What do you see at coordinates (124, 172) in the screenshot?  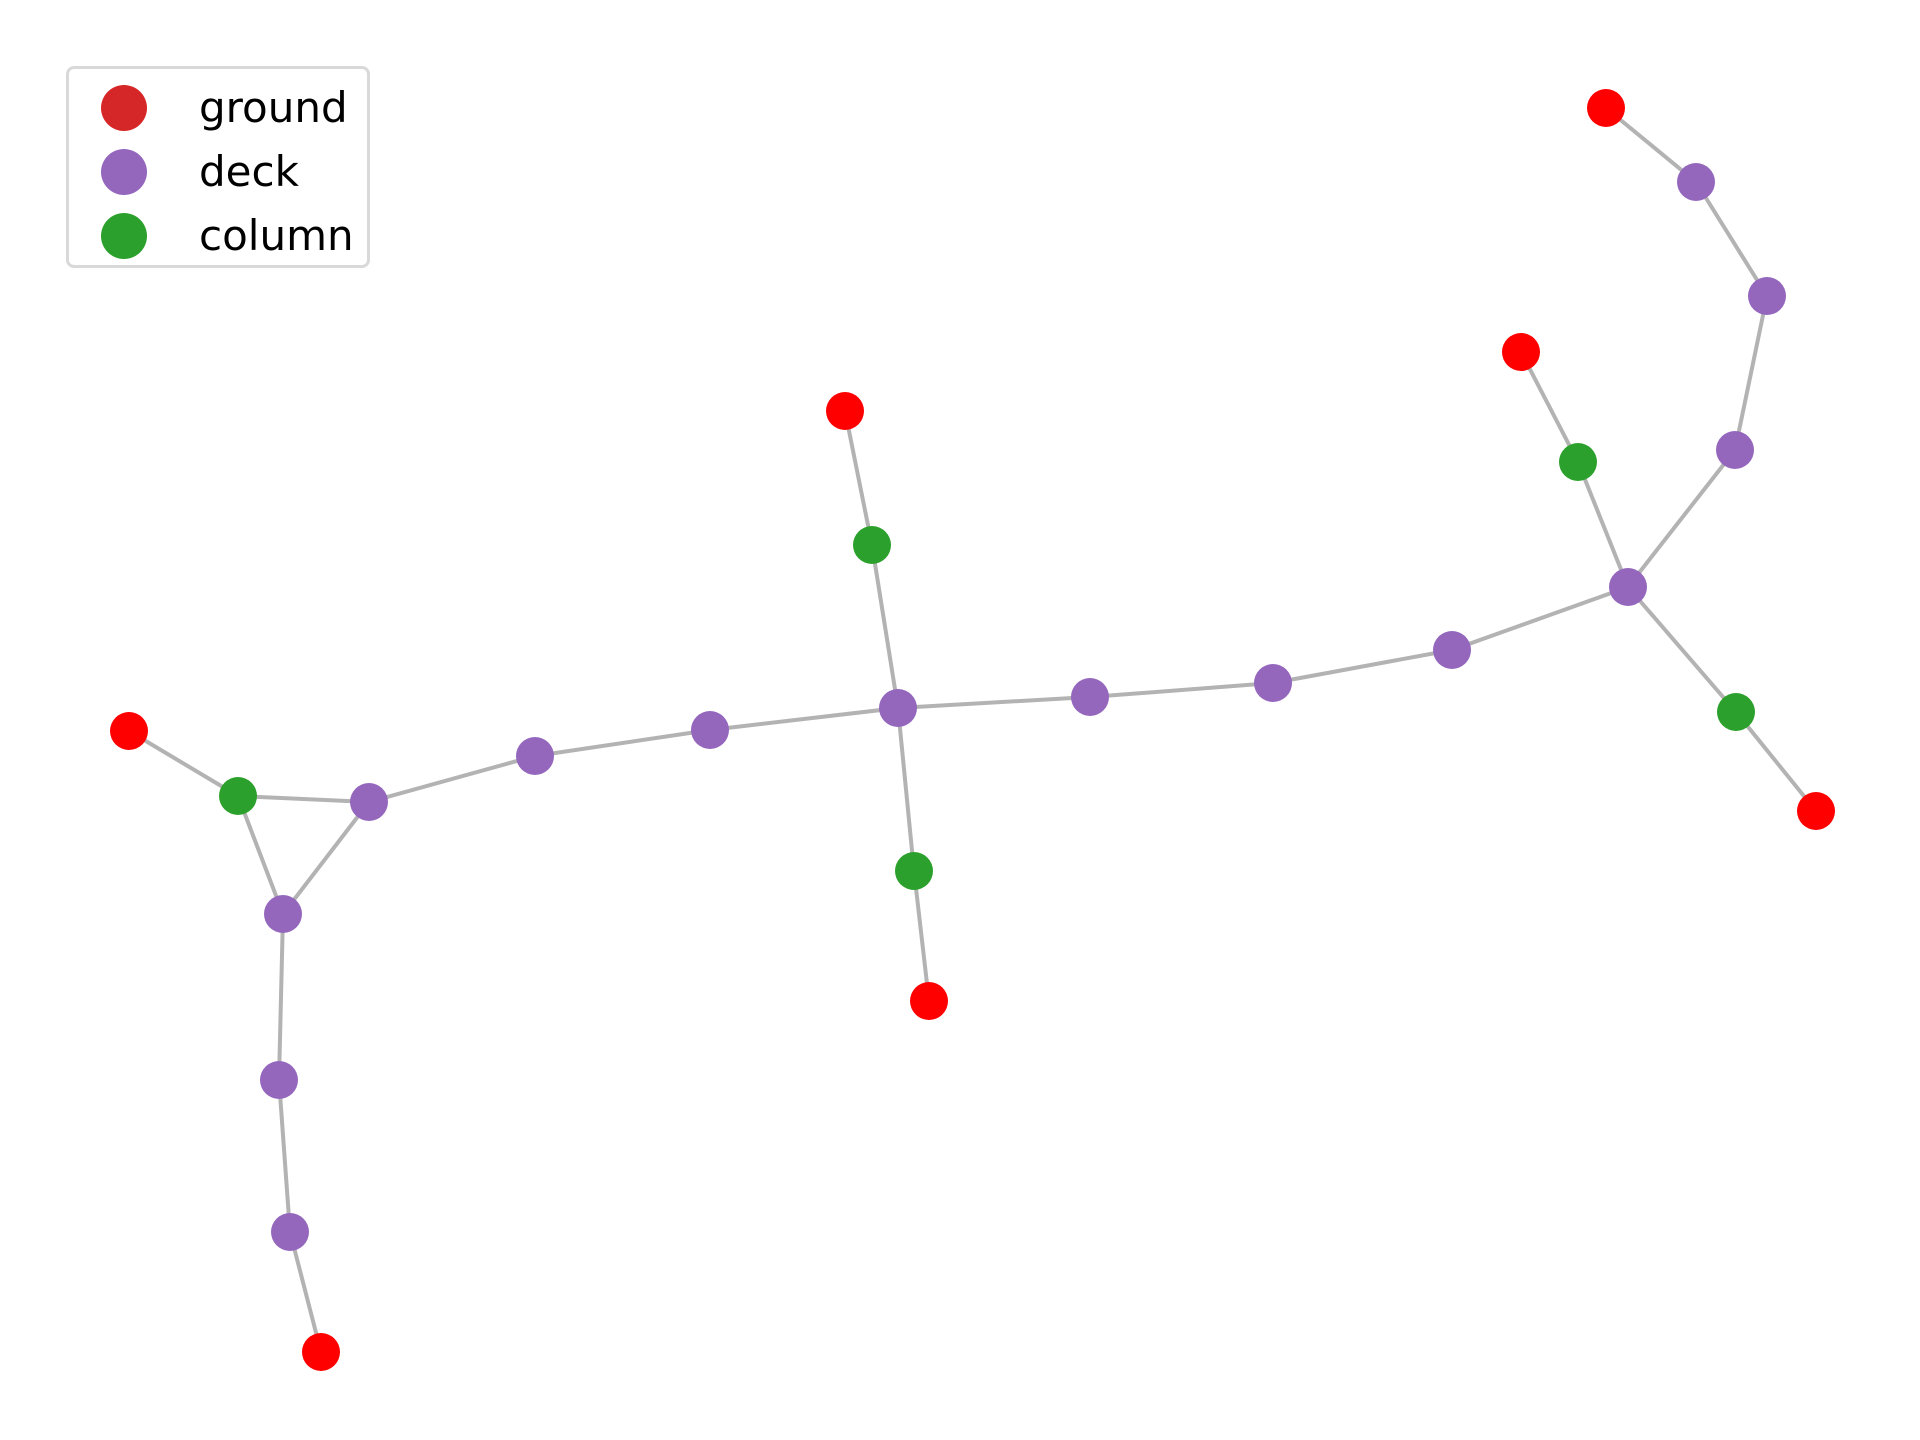 I see `legend-marker-deck` at bounding box center [124, 172].